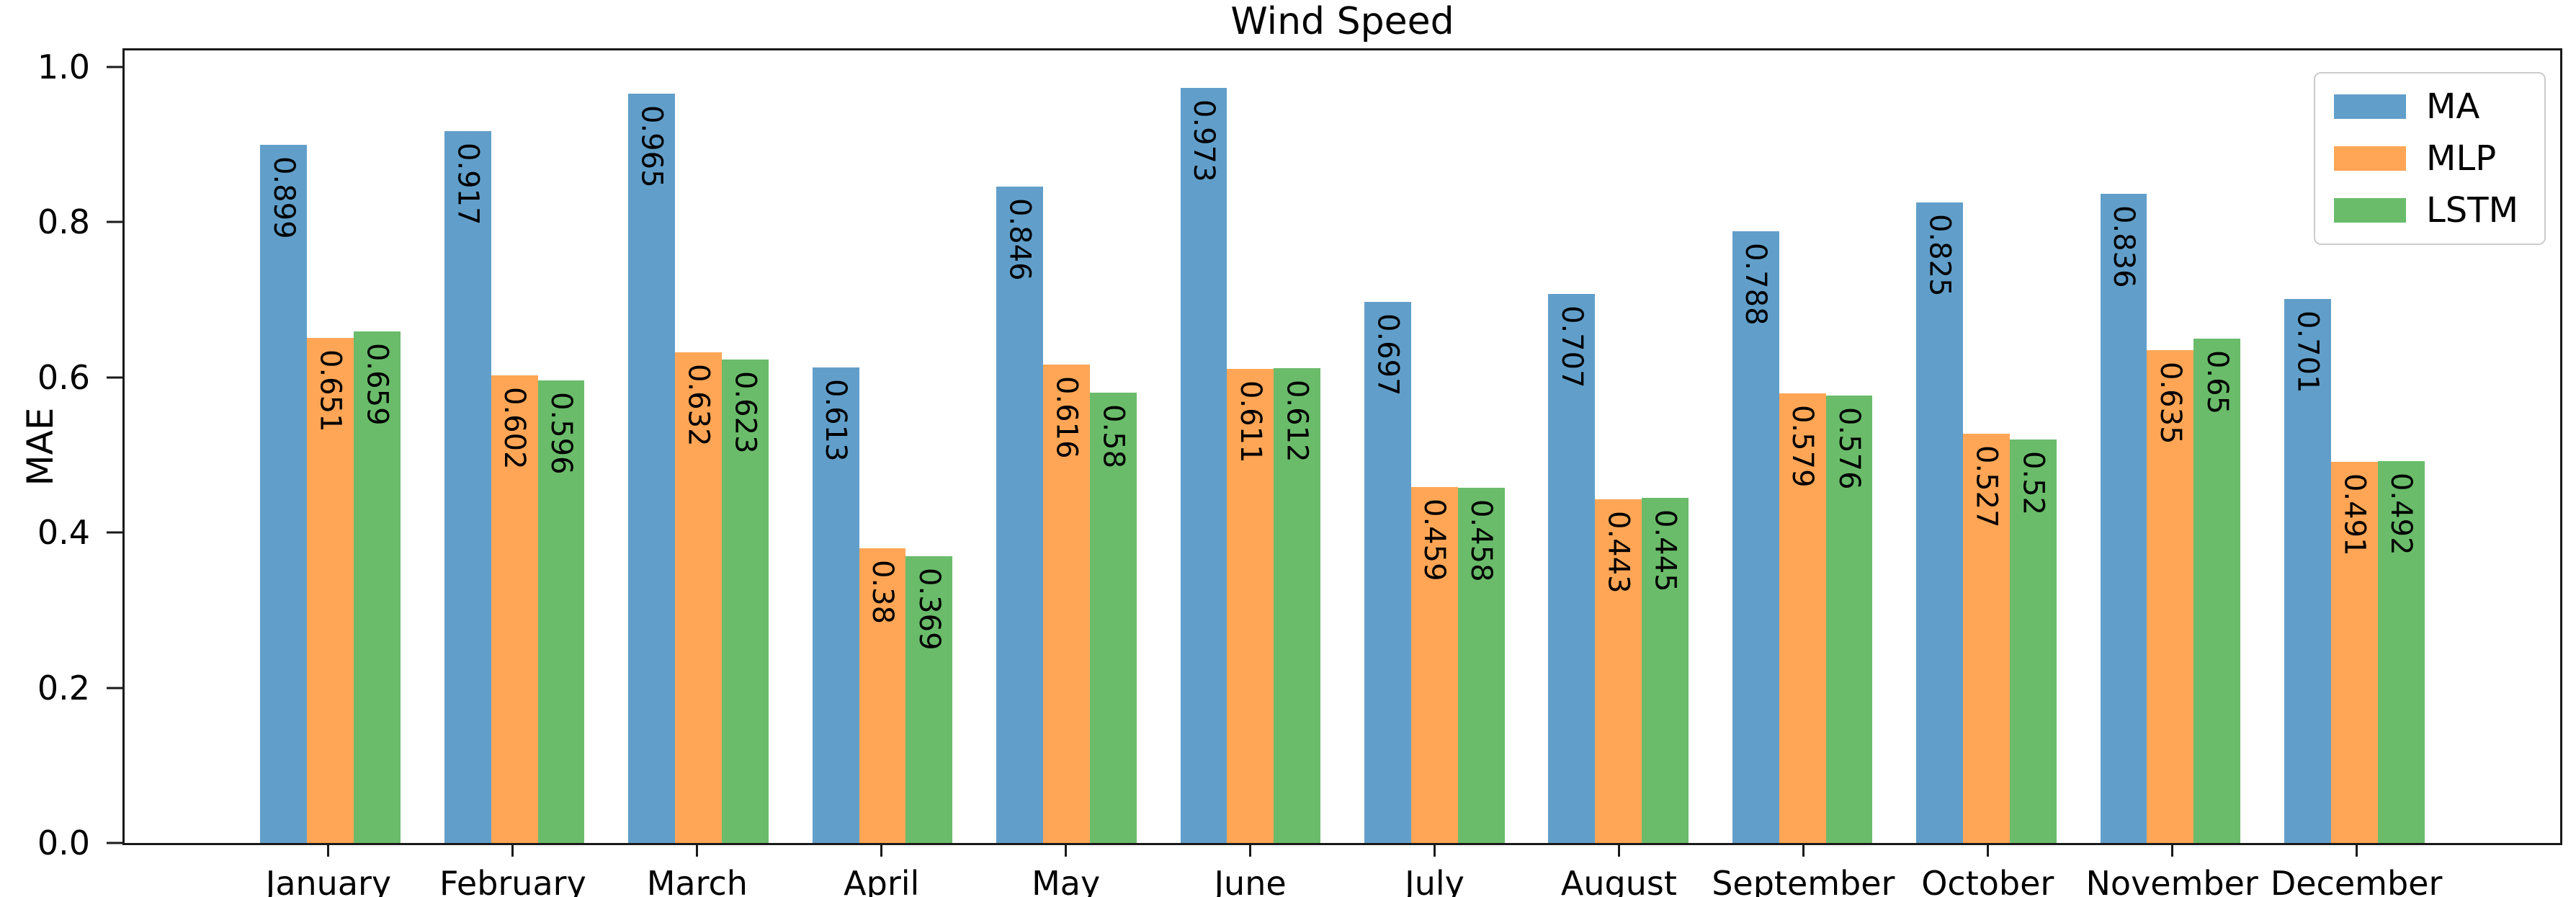 The image size is (2576, 897). Describe the element at coordinates (2171, 880) in the screenshot. I see `x-tick-label: November` at that location.